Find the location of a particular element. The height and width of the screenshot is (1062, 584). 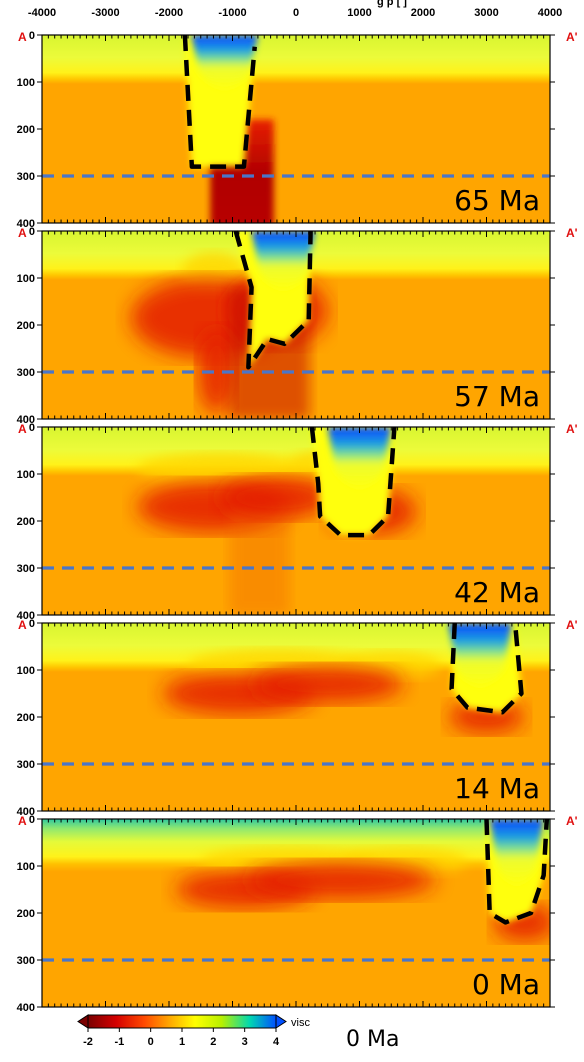

panel-age-label: 42 Ma is located at coordinates (497, 592).